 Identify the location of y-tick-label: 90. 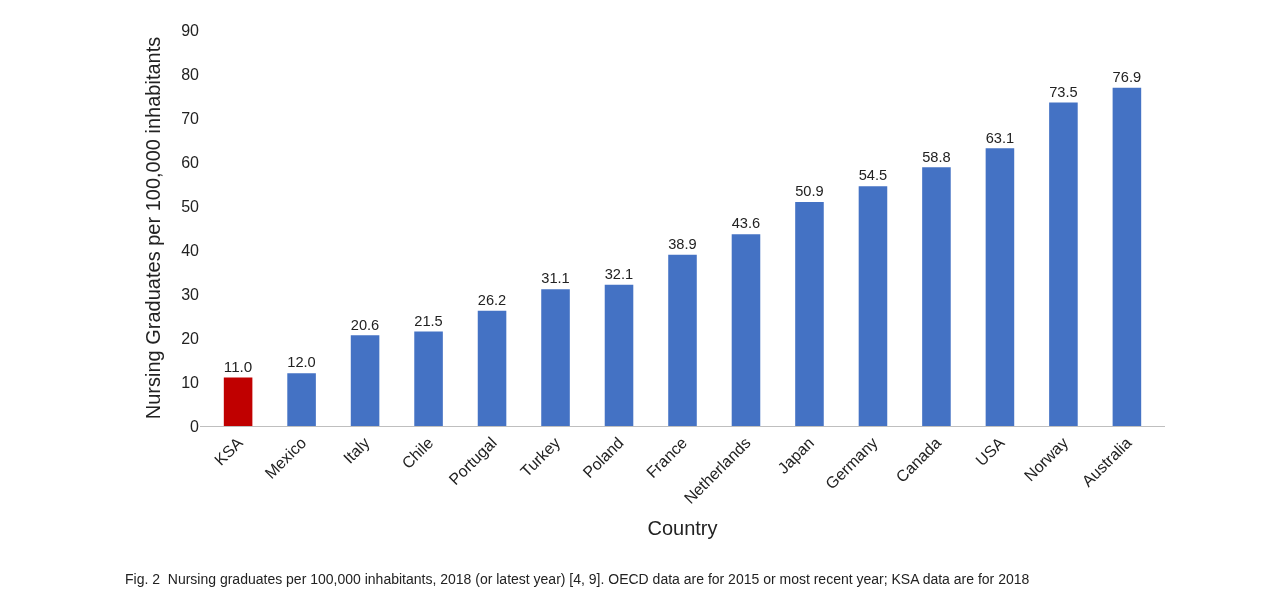
(190, 30).